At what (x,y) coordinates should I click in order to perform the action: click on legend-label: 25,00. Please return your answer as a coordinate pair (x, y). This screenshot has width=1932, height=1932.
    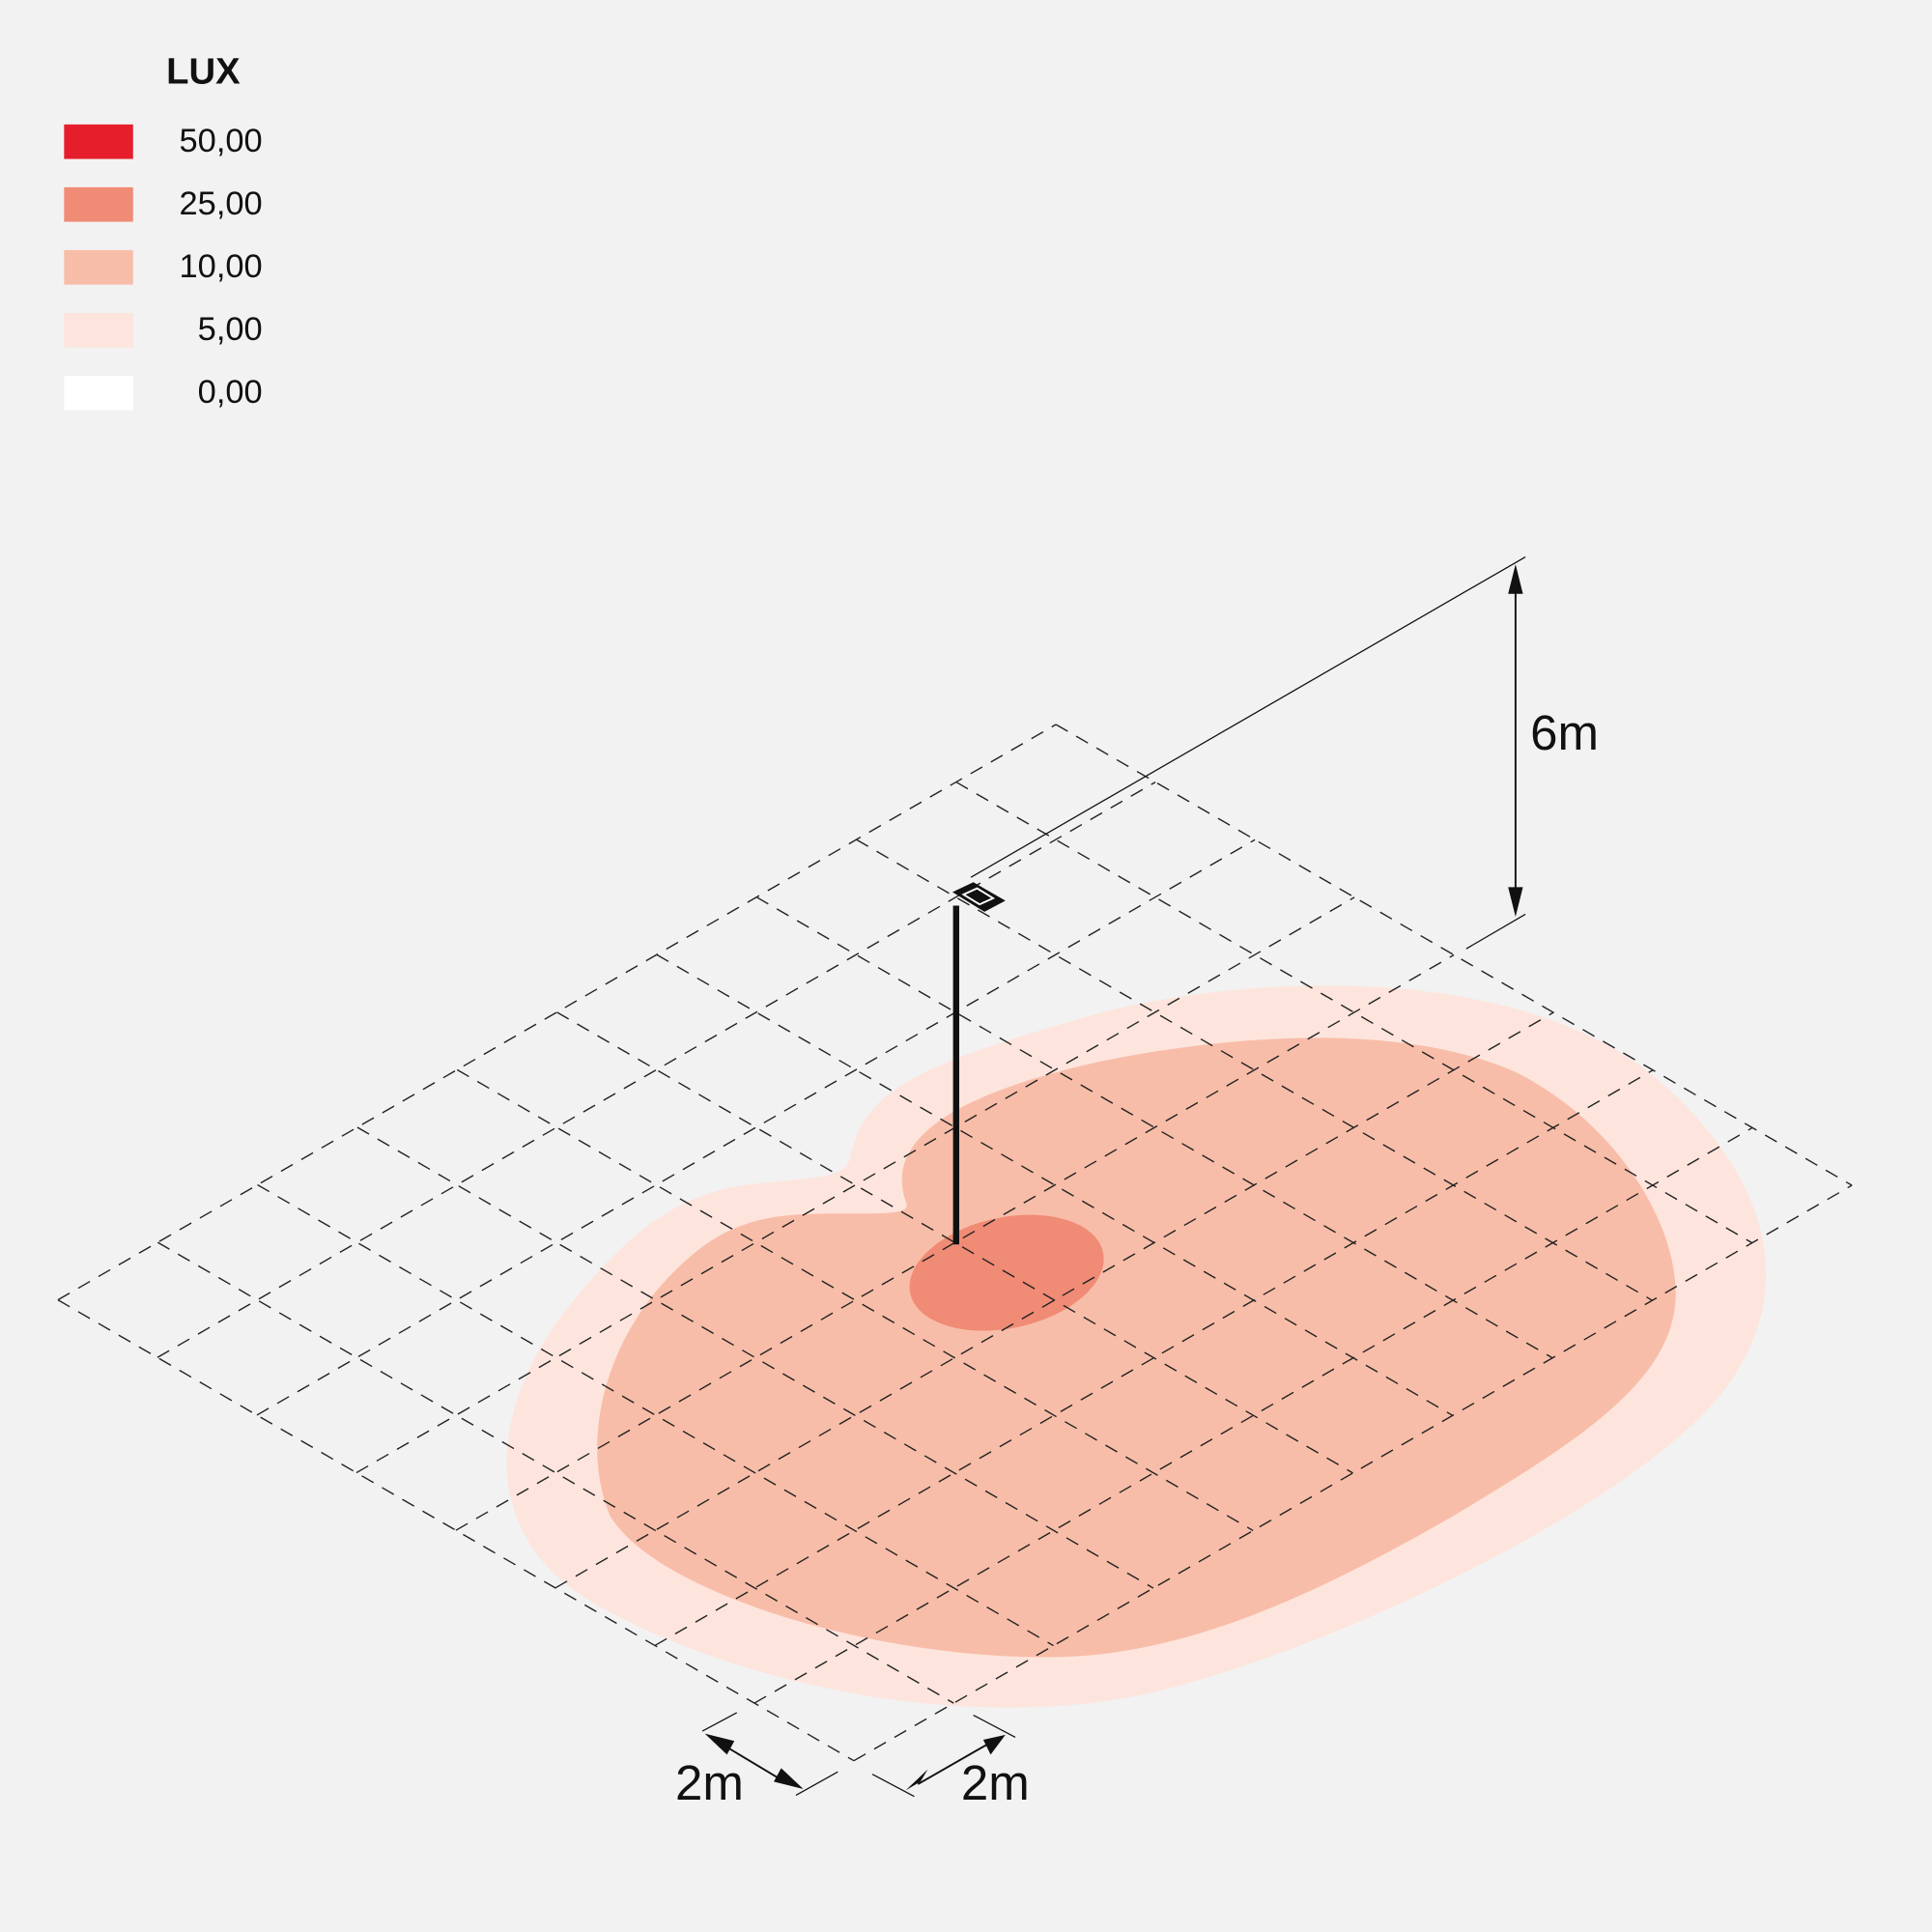
    Looking at the image, I should click on (221, 203).